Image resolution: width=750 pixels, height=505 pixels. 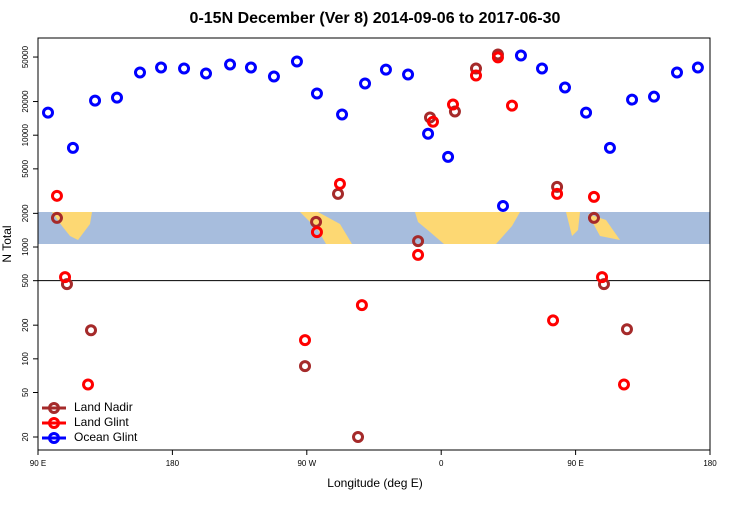 What do you see at coordinates (25, 436) in the screenshot?
I see `y-tick-label: 20` at bounding box center [25, 436].